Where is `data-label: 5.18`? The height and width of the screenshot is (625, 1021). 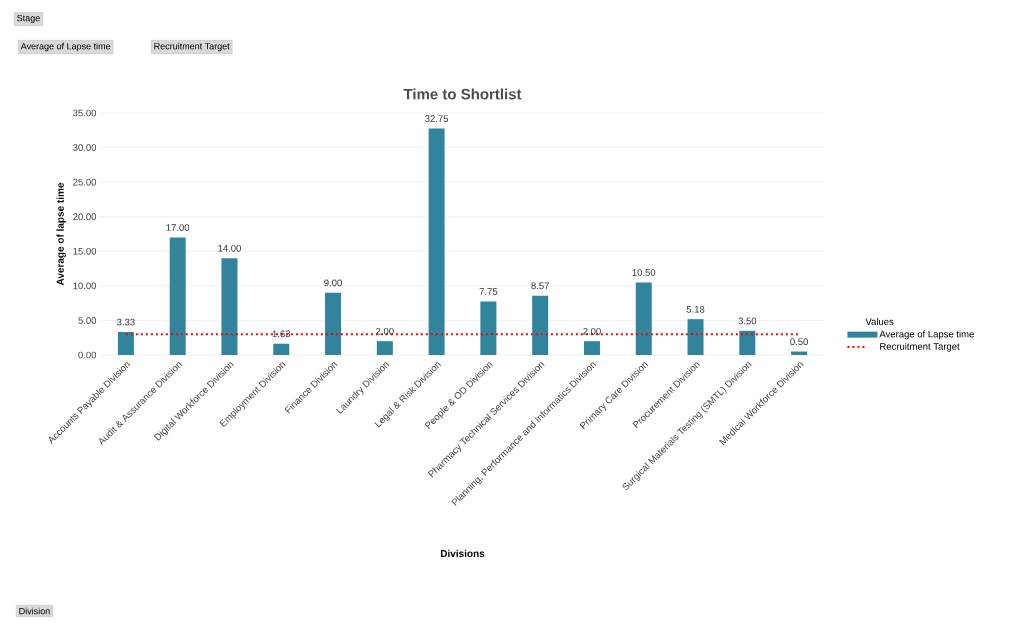
data-label: 5.18 is located at coordinates (695, 309).